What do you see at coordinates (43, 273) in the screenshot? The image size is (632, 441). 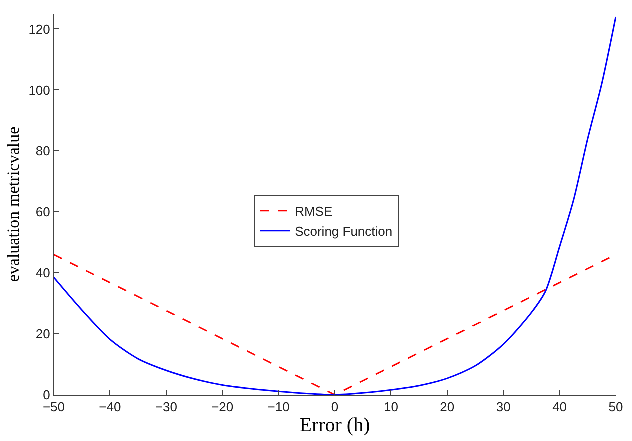 I see `y-tick-label: 40` at bounding box center [43, 273].